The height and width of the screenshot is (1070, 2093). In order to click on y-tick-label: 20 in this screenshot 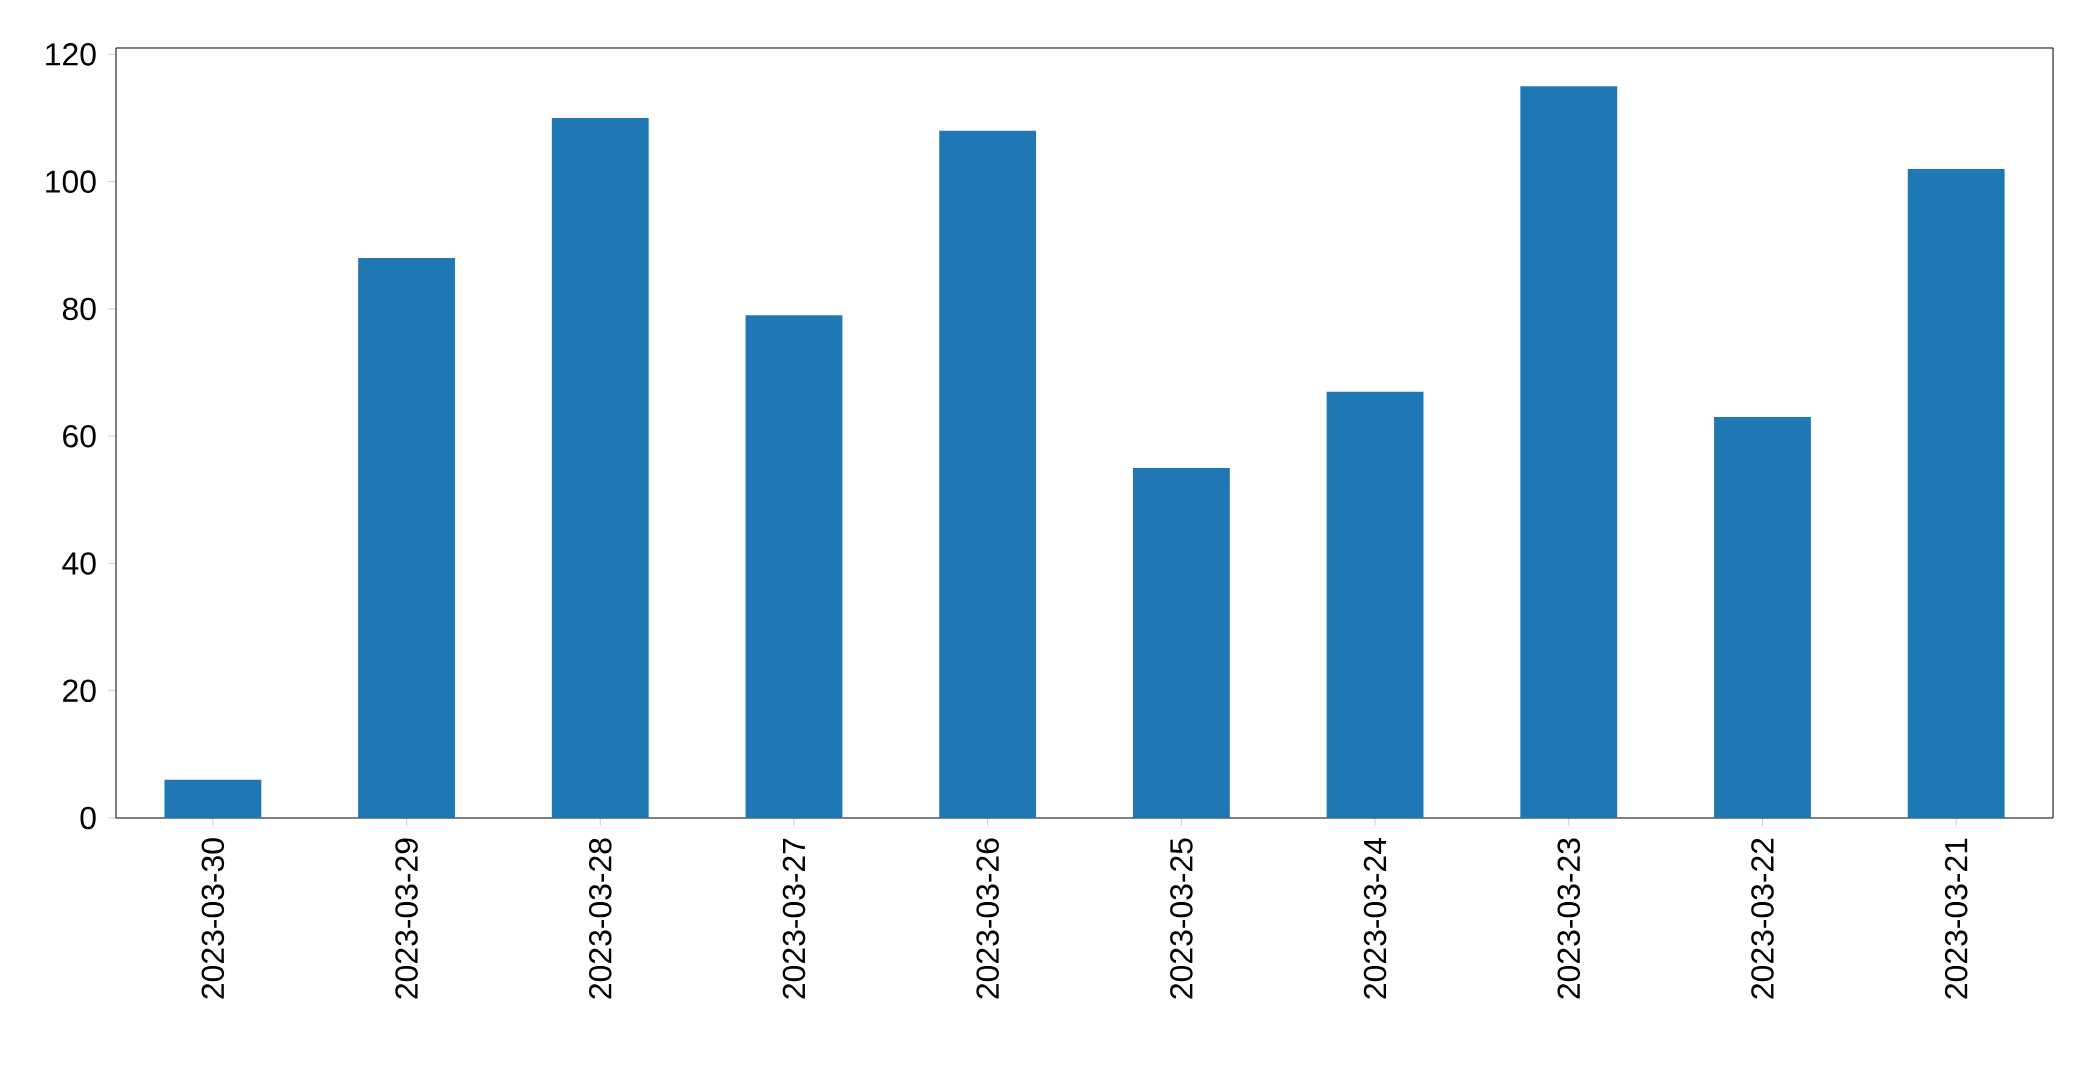, I will do `click(79, 691)`.